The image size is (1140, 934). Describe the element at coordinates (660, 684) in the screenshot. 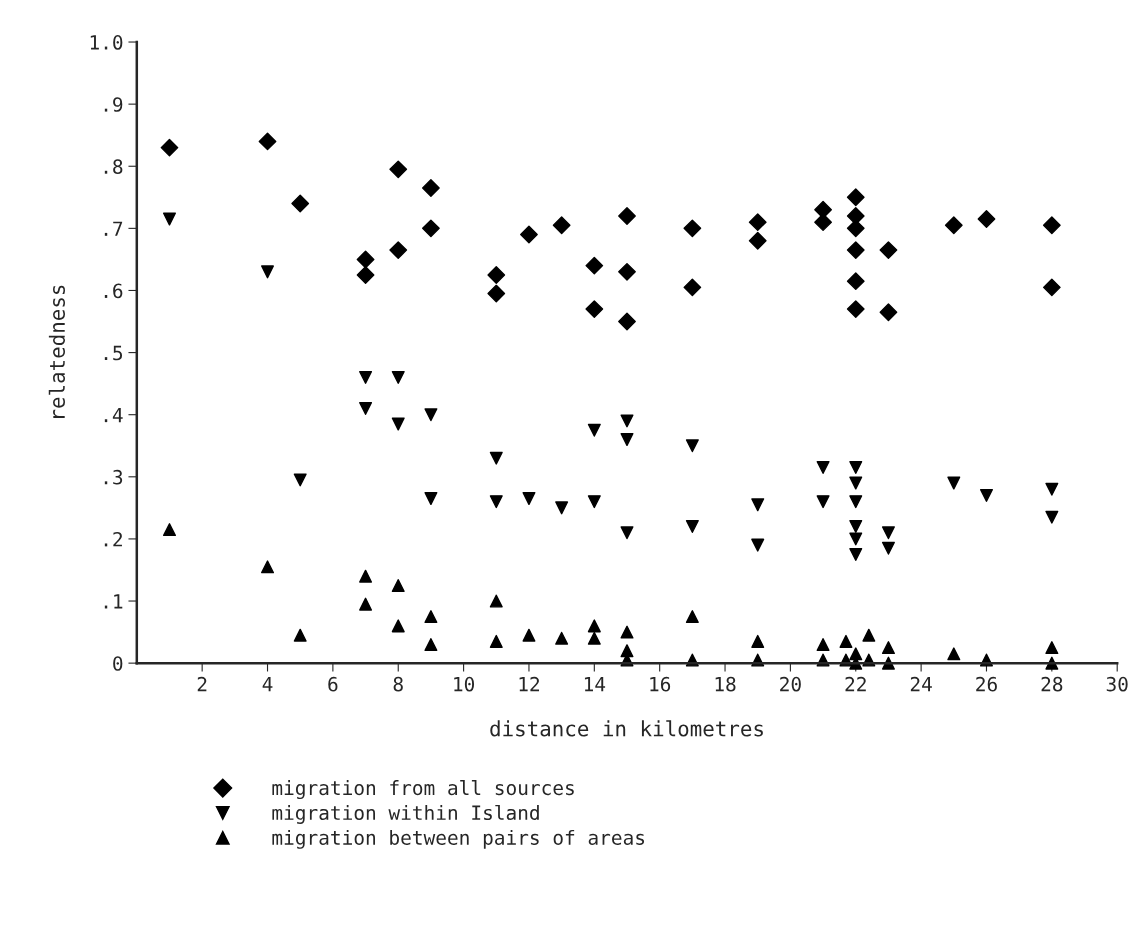

I see `x-tick-label: 16` at that location.